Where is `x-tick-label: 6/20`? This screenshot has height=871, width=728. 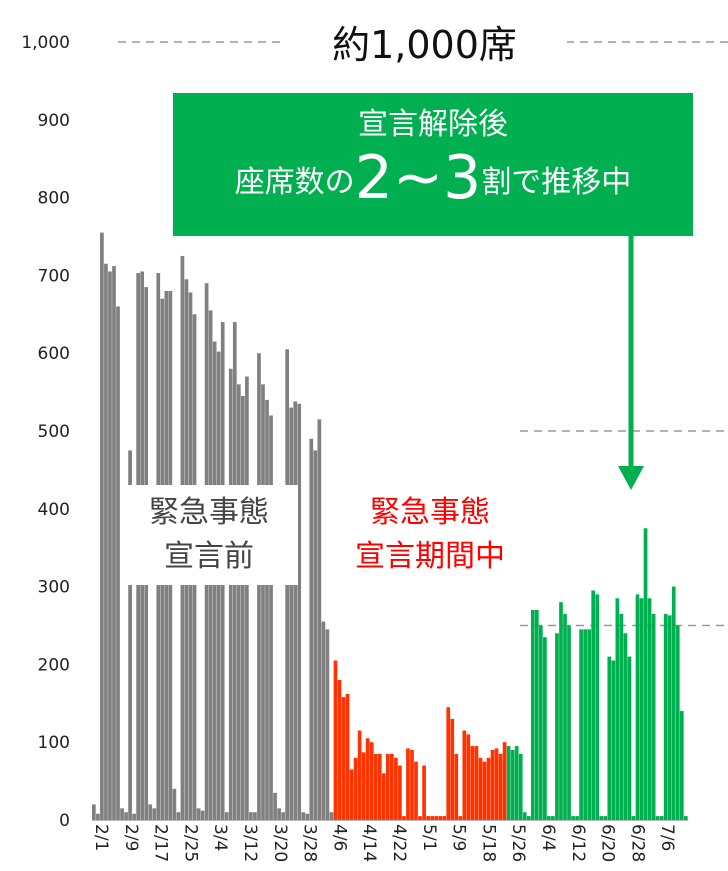
x-tick-label: 6/20 is located at coordinates (608, 843).